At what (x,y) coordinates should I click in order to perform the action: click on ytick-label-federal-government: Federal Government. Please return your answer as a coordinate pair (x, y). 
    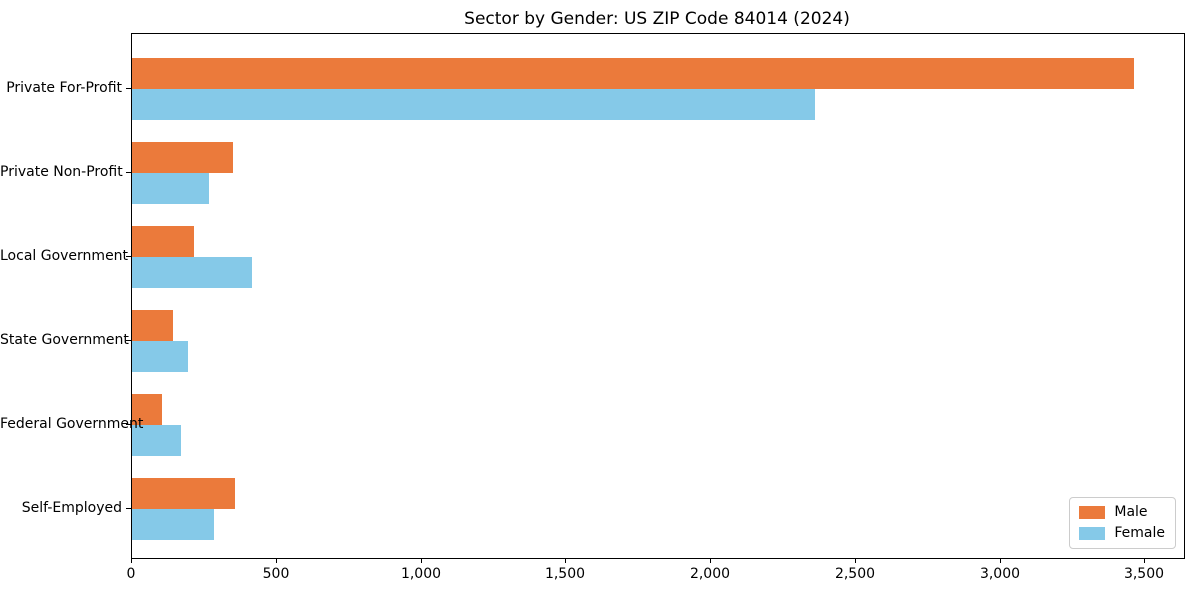
    Looking at the image, I should click on (72, 424).